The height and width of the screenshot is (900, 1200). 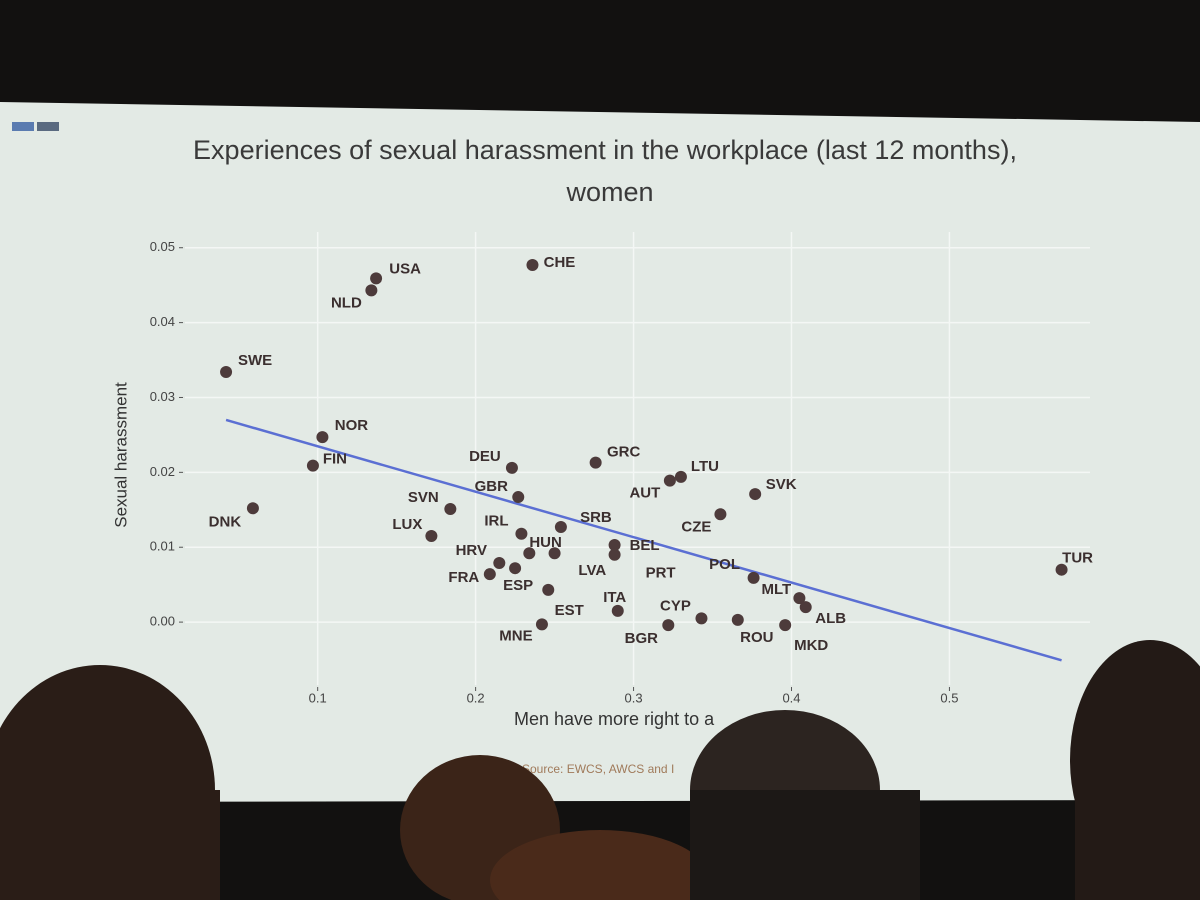 I want to click on y-tick-label: 0.01, so click(x=162, y=546).